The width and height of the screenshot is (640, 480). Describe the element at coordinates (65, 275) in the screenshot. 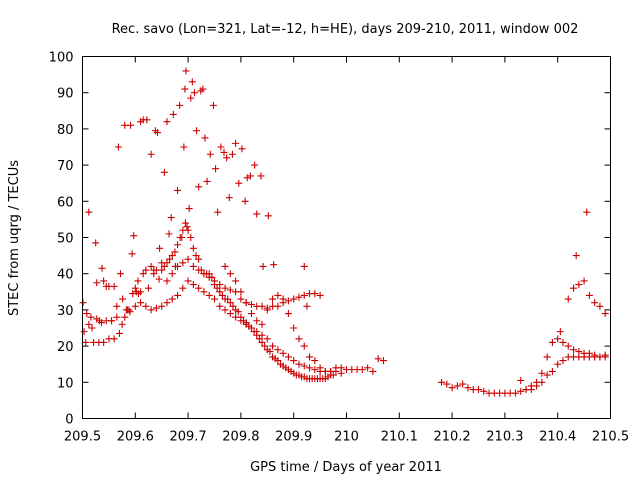

I see `y-tick-label: 40` at that location.